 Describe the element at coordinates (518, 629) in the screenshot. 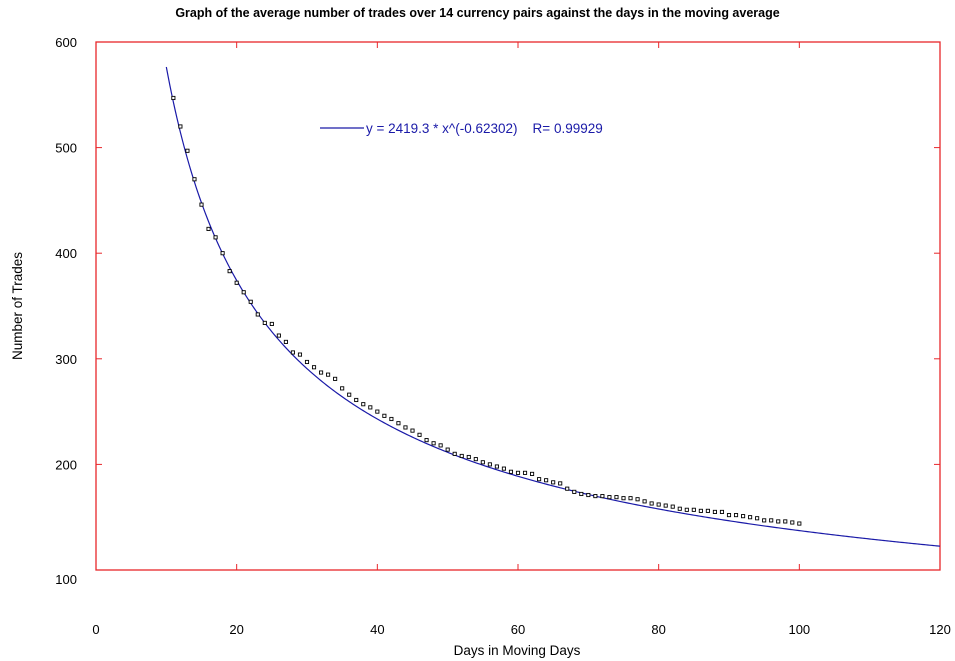

I see `x-tick-label: 60` at that location.